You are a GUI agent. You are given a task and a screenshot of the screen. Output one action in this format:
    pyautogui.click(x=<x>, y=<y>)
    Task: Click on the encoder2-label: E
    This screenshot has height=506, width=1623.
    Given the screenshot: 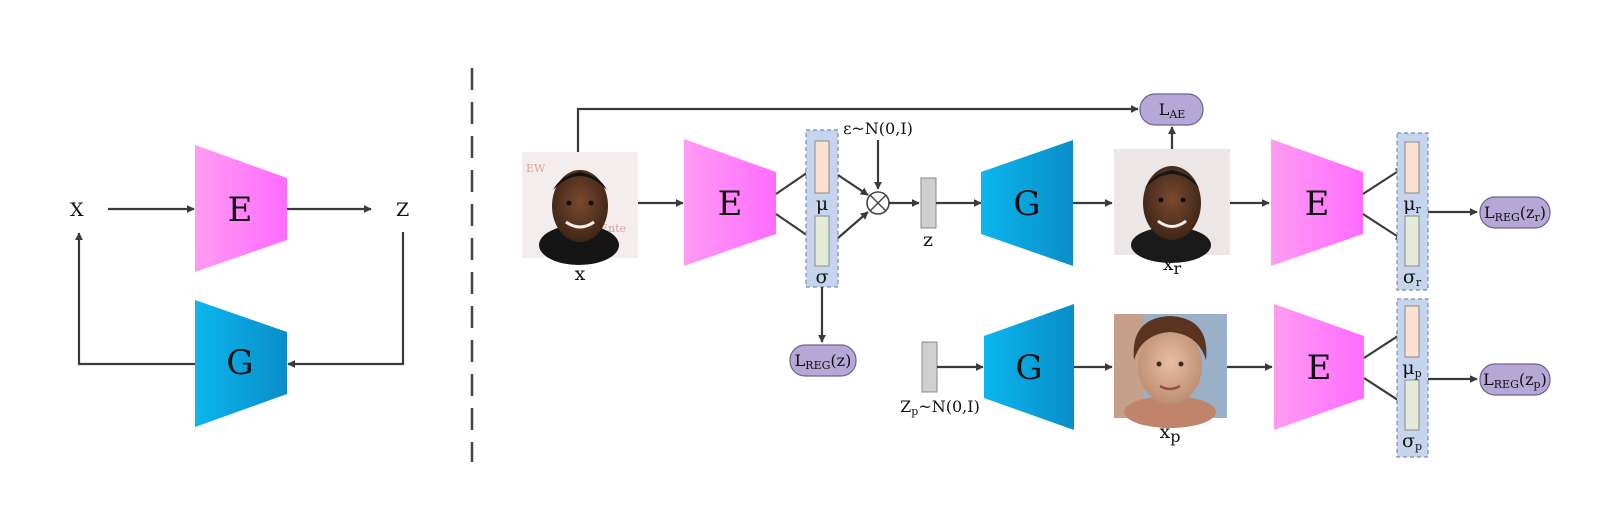 What is the action you would take?
    pyautogui.click(x=1317, y=204)
    